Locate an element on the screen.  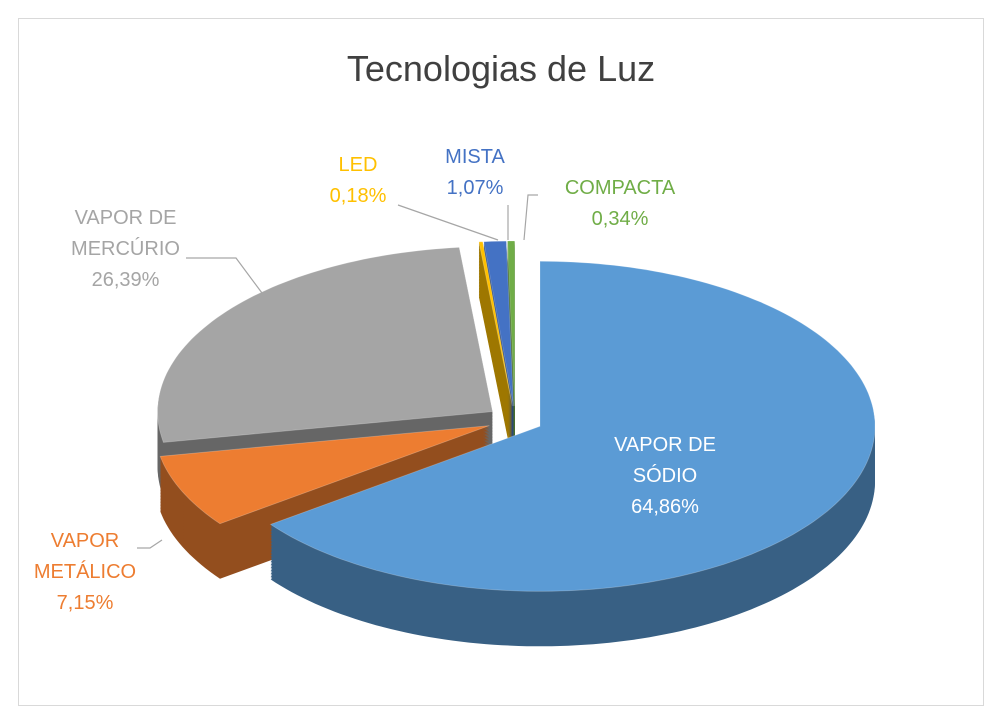
label-name: VAPOR DE MERCÚRIO is located at coordinates (125, 233).